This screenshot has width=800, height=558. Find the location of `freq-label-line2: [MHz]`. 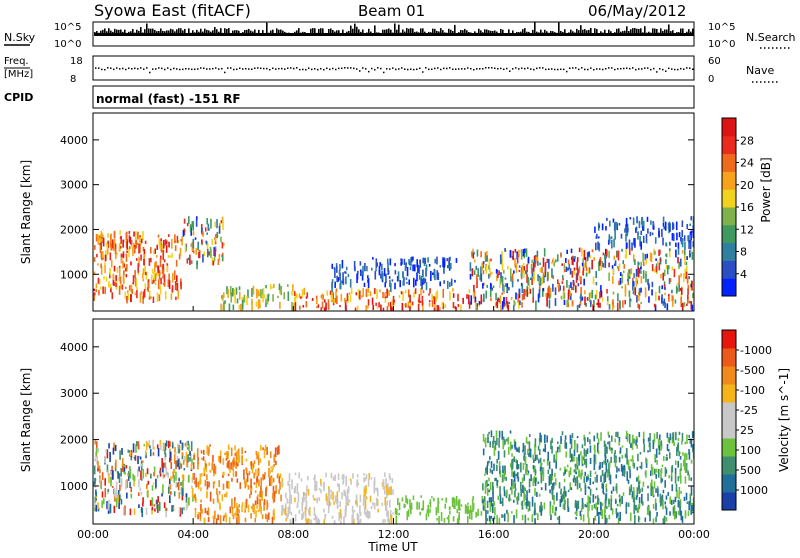

freq-label-line2: [MHz] is located at coordinates (18, 74).